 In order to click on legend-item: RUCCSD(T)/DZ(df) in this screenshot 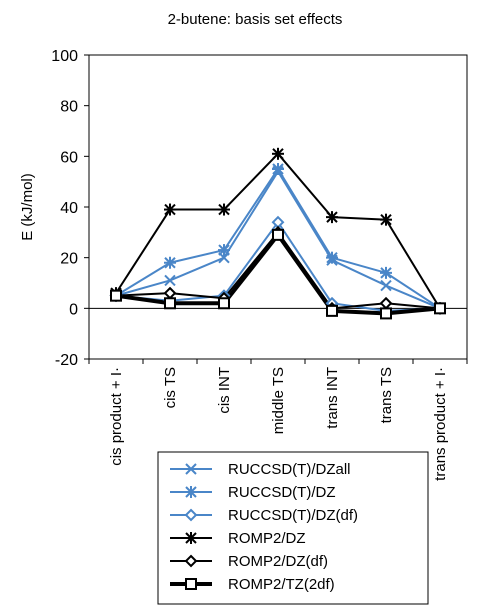, I will do `click(264, 515)`.